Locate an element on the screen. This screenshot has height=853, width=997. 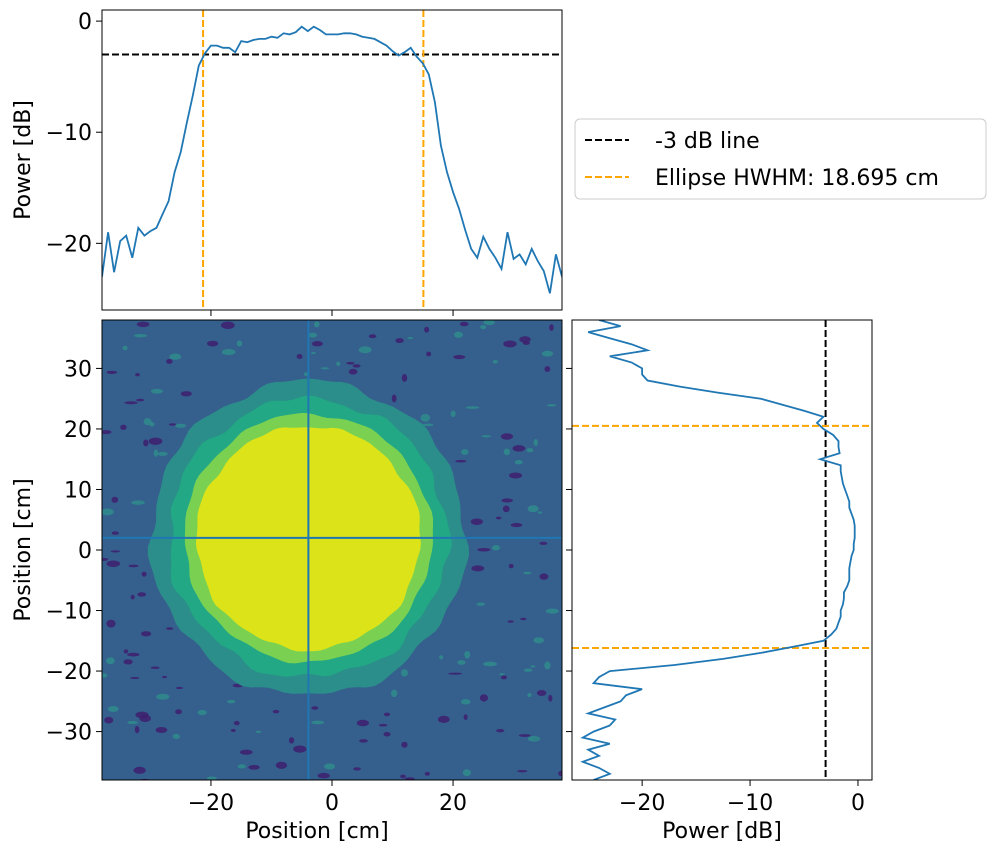
right-profile-curve is located at coordinates (718, 550).